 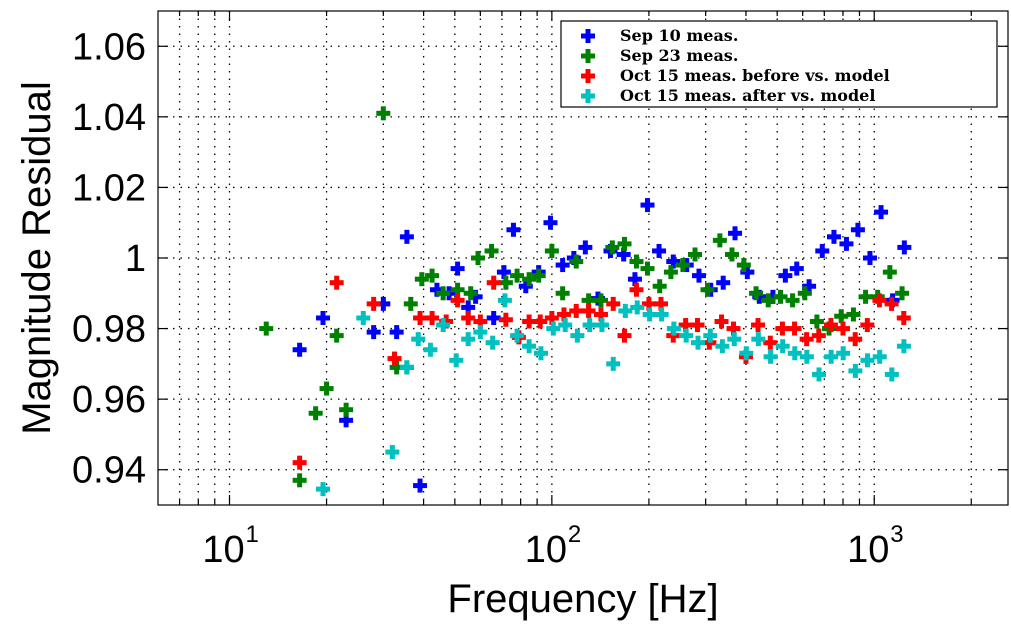 What do you see at coordinates (135, 259) in the screenshot?
I see `y-tick-label: 1` at bounding box center [135, 259].